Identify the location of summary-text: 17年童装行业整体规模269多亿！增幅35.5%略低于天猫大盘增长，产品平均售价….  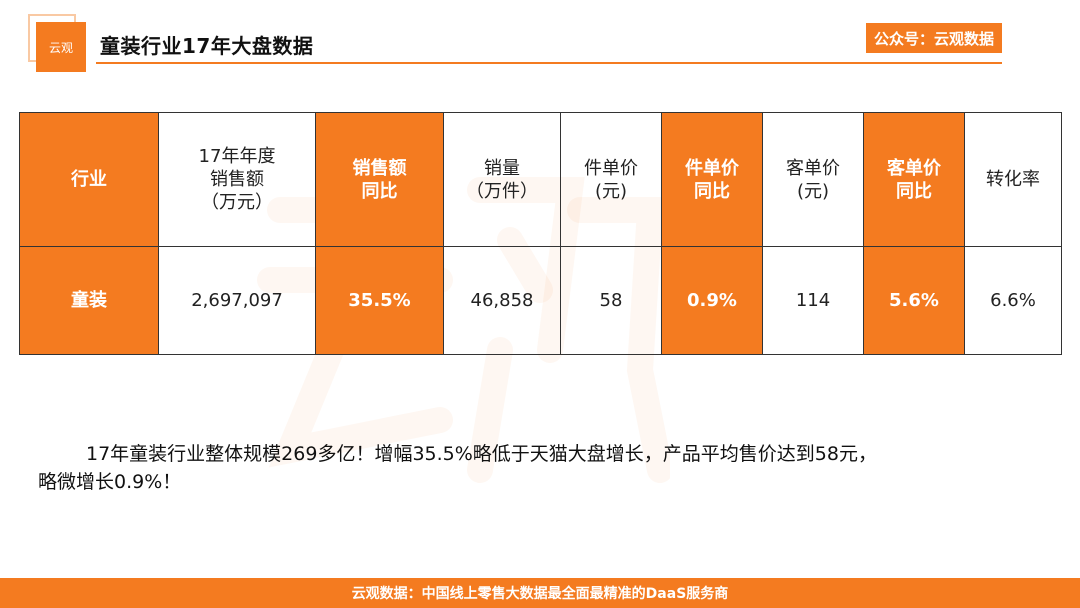
(457, 468).